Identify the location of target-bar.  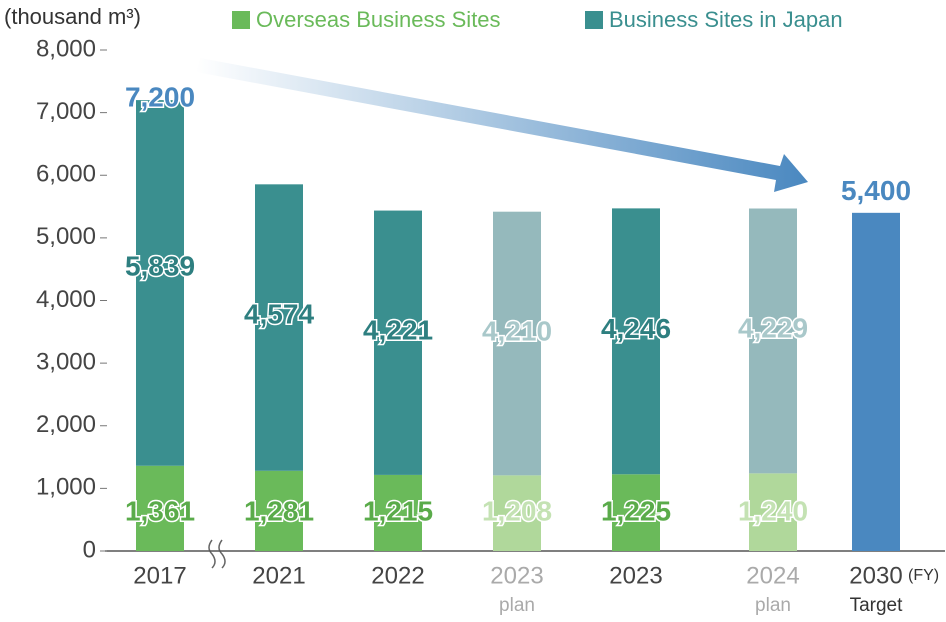
(876, 381).